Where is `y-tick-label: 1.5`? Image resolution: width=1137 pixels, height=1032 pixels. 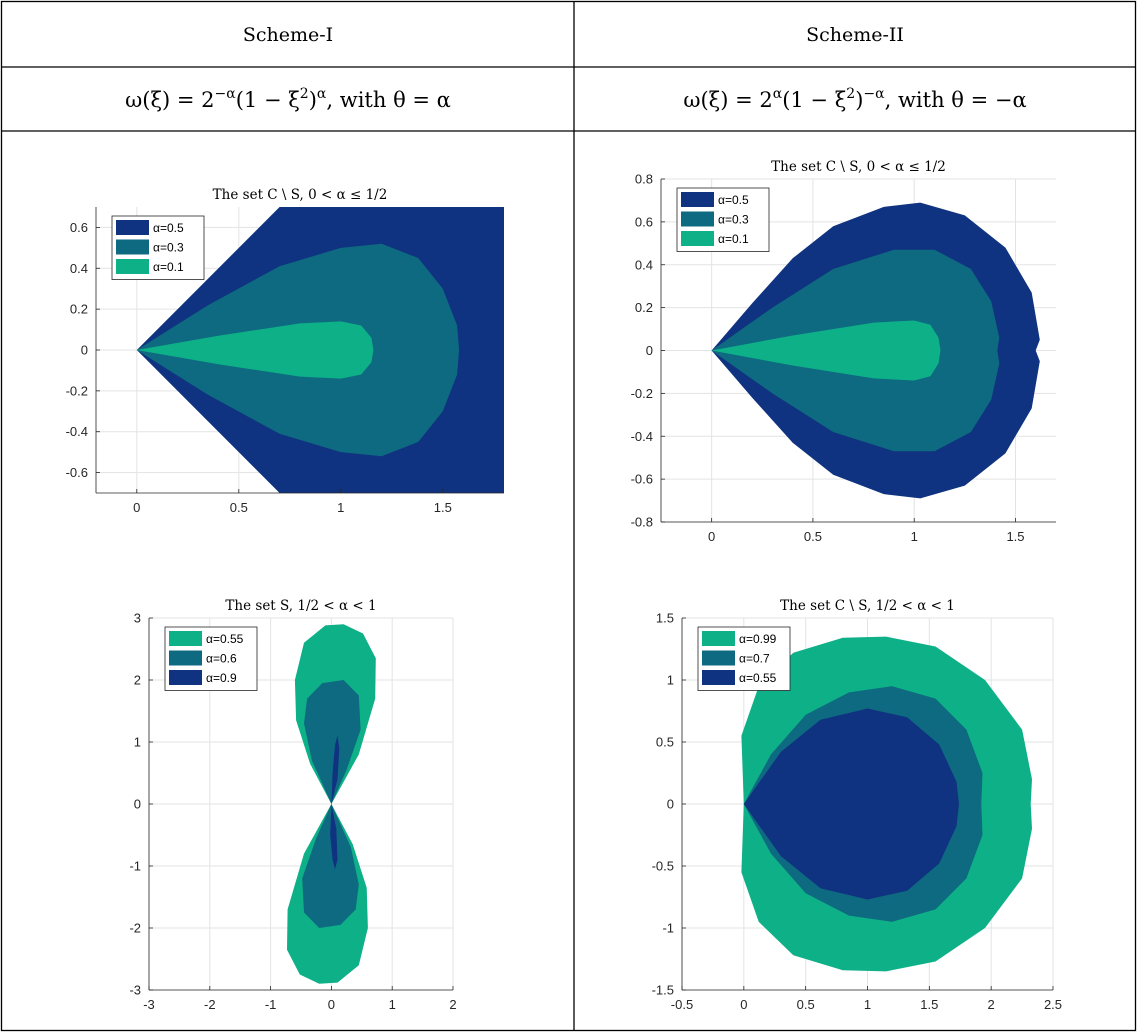 y-tick-label: 1.5 is located at coordinates (665, 618).